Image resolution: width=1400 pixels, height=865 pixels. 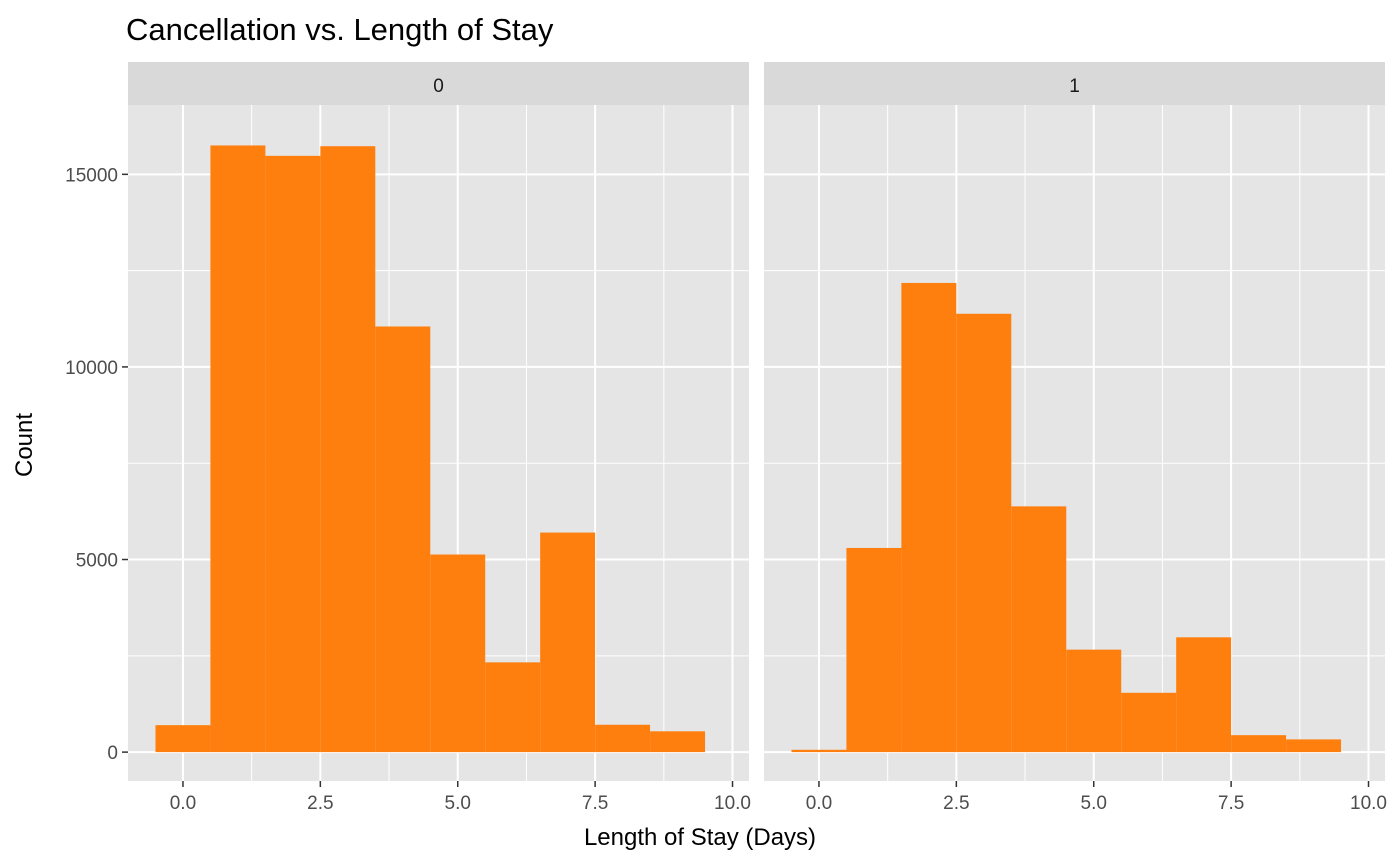 I want to click on y-tick-label: 15000, so click(x=91, y=175).